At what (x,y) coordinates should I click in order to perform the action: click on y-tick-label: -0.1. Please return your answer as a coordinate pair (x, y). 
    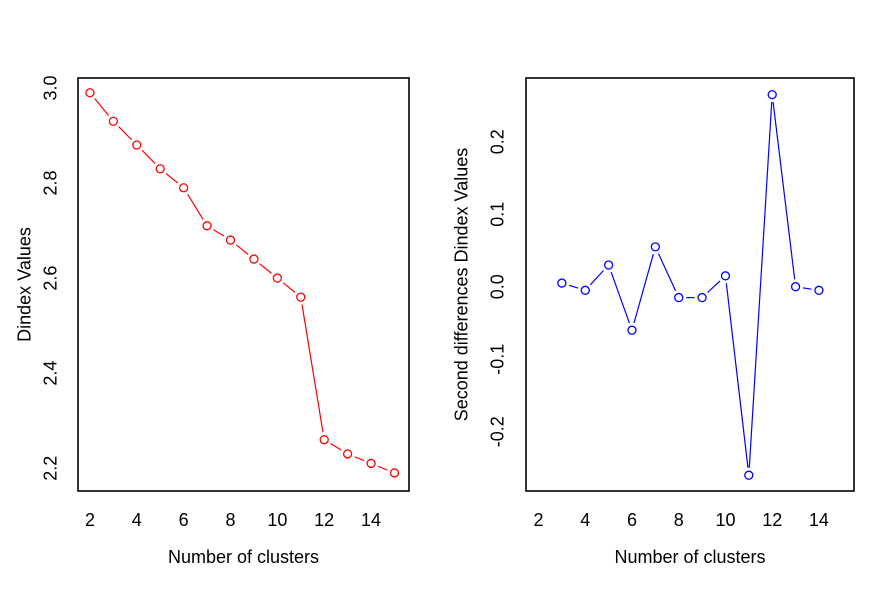
    Looking at the image, I should click on (497, 359).